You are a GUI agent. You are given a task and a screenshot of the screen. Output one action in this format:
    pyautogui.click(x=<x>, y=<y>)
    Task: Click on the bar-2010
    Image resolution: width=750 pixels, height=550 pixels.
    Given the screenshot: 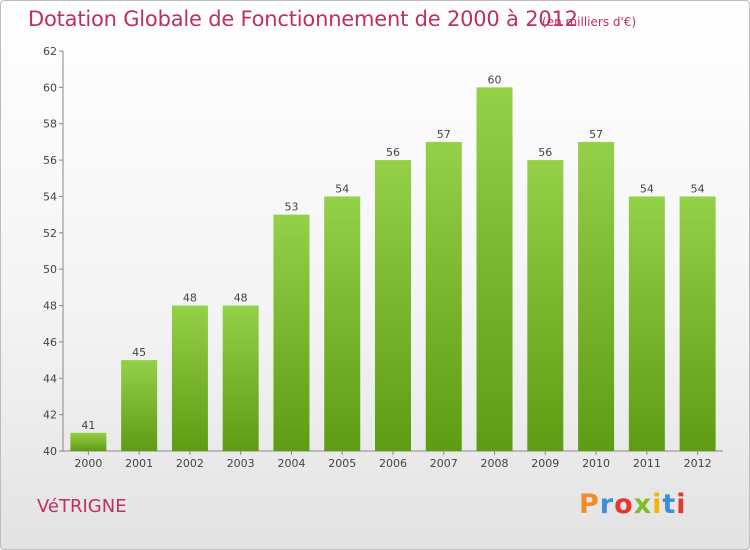 What is the action you would take?
    pyautogui.click(x=596, y=296)
    